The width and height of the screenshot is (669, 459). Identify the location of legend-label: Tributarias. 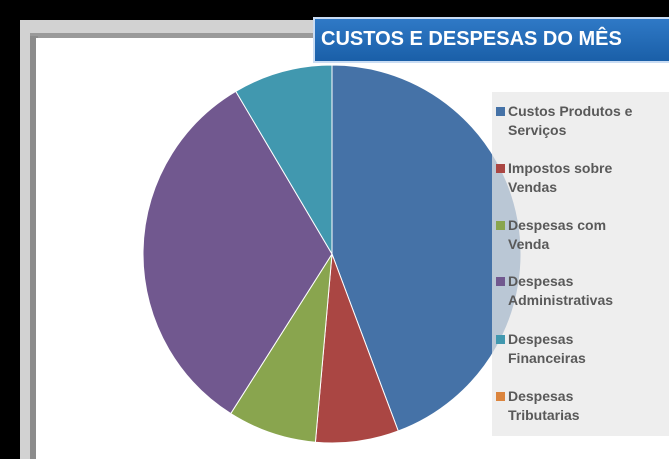
(544, 415).